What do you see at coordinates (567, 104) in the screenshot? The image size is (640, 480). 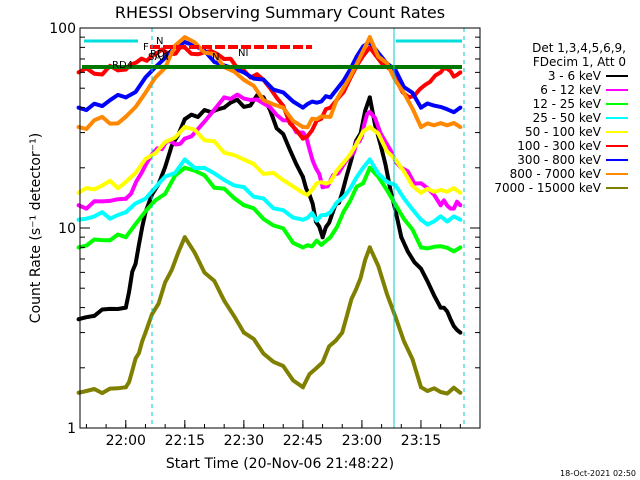 I see `legend-label: 12 - 25 keV` at bounding box center [567, 104].